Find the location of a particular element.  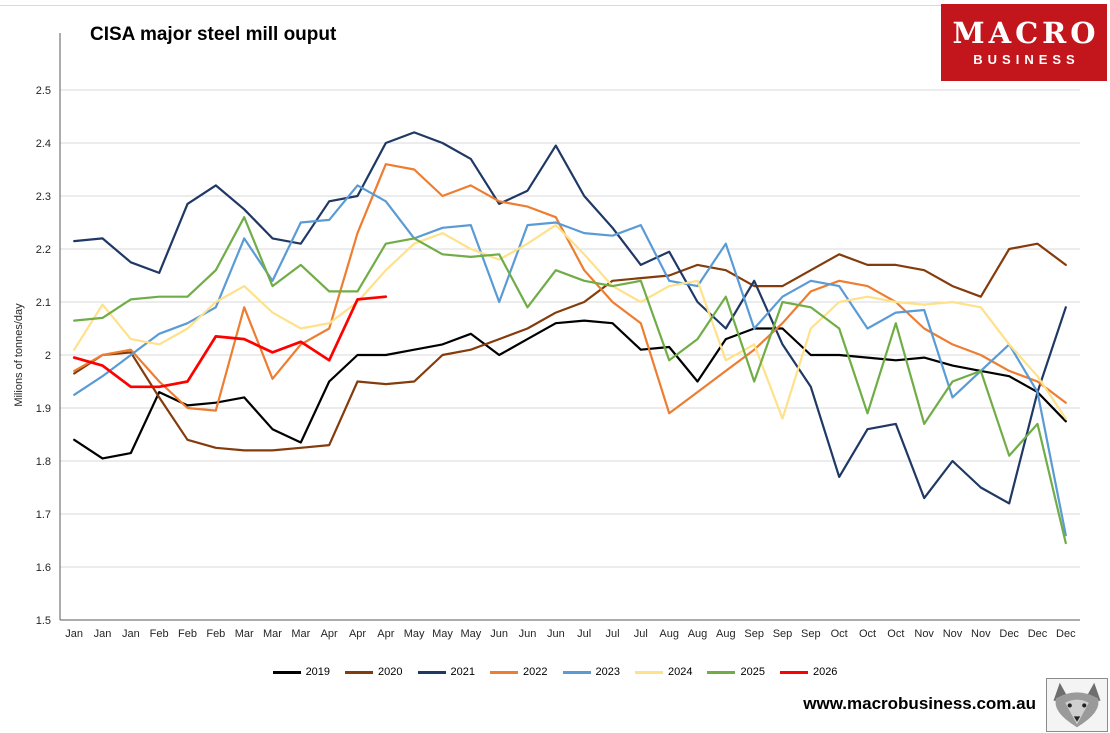

website-url: www.macrobusiness.com.au is located at coordinates (919, 703).